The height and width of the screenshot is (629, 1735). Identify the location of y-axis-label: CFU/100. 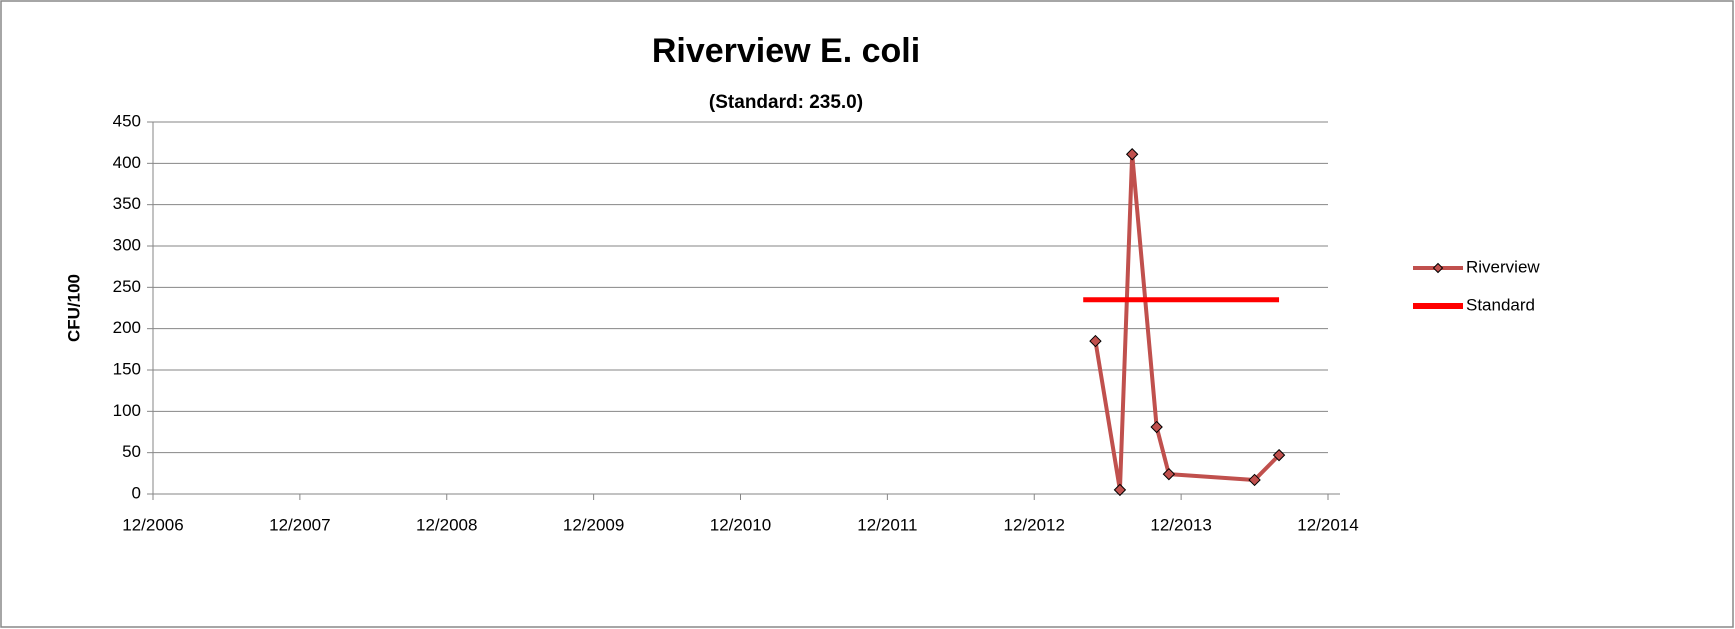
(73, 308).